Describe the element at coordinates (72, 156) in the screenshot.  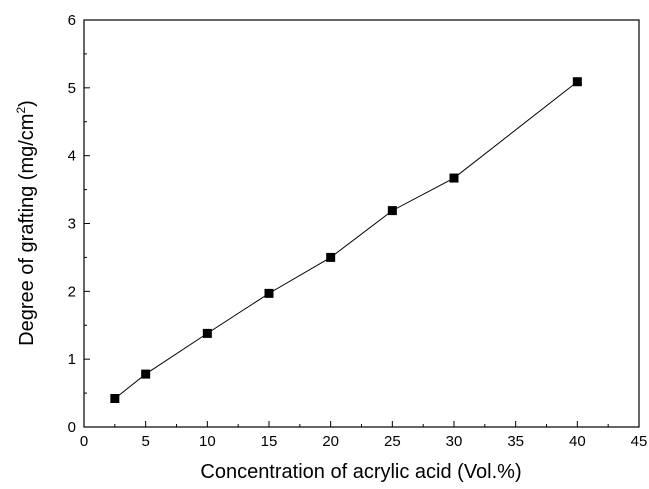
I see `y-tick-label: 4` at that location.